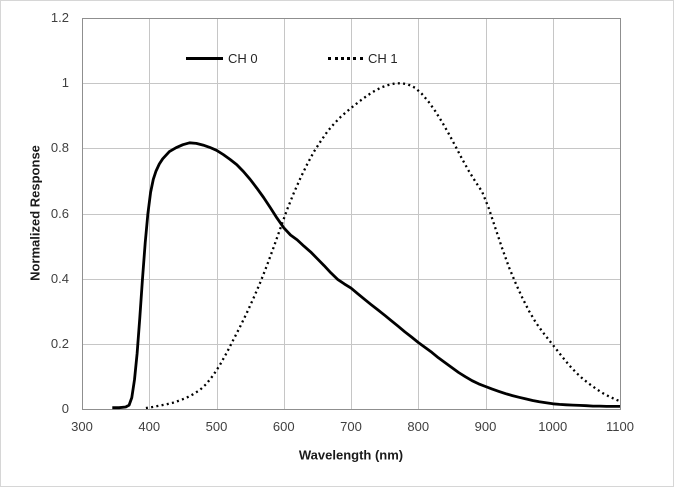 This screenshot has width=674, height=487. I want to click on x-tick-label: 1100, so click(620, 426).